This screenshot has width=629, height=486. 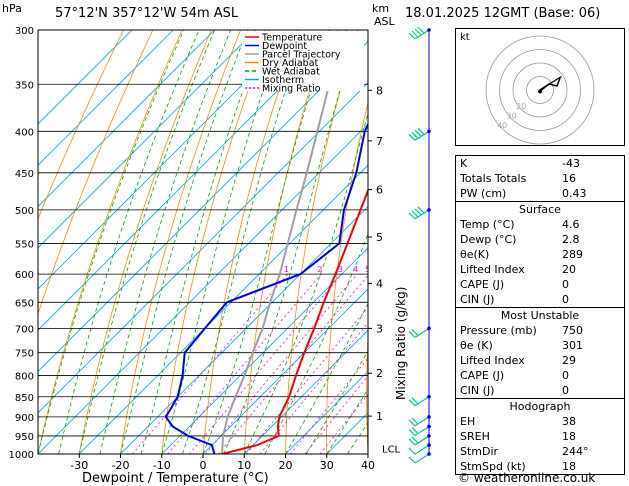 I want to click on index-label: K, so click(x=464, y=163).